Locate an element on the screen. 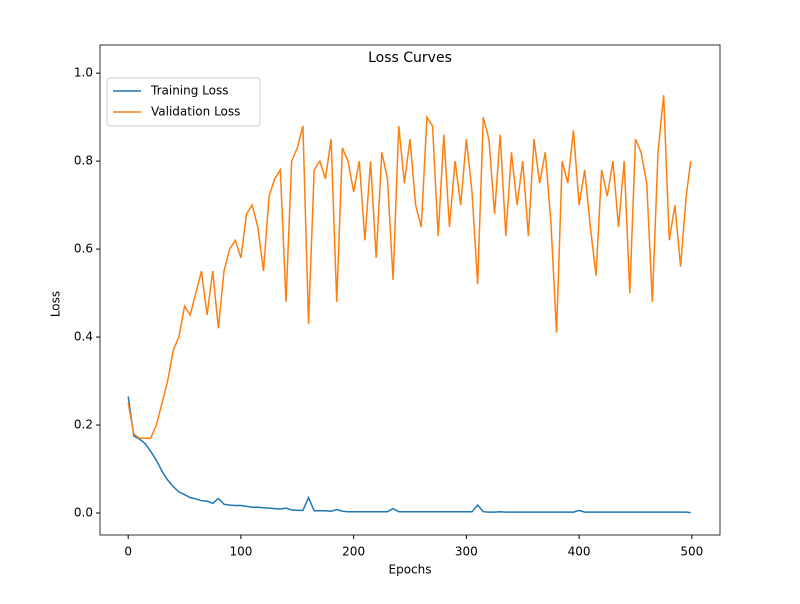 This screenshot has height=604, width=800. chart-title: Loss Curves is located at coordinates (410, 58).